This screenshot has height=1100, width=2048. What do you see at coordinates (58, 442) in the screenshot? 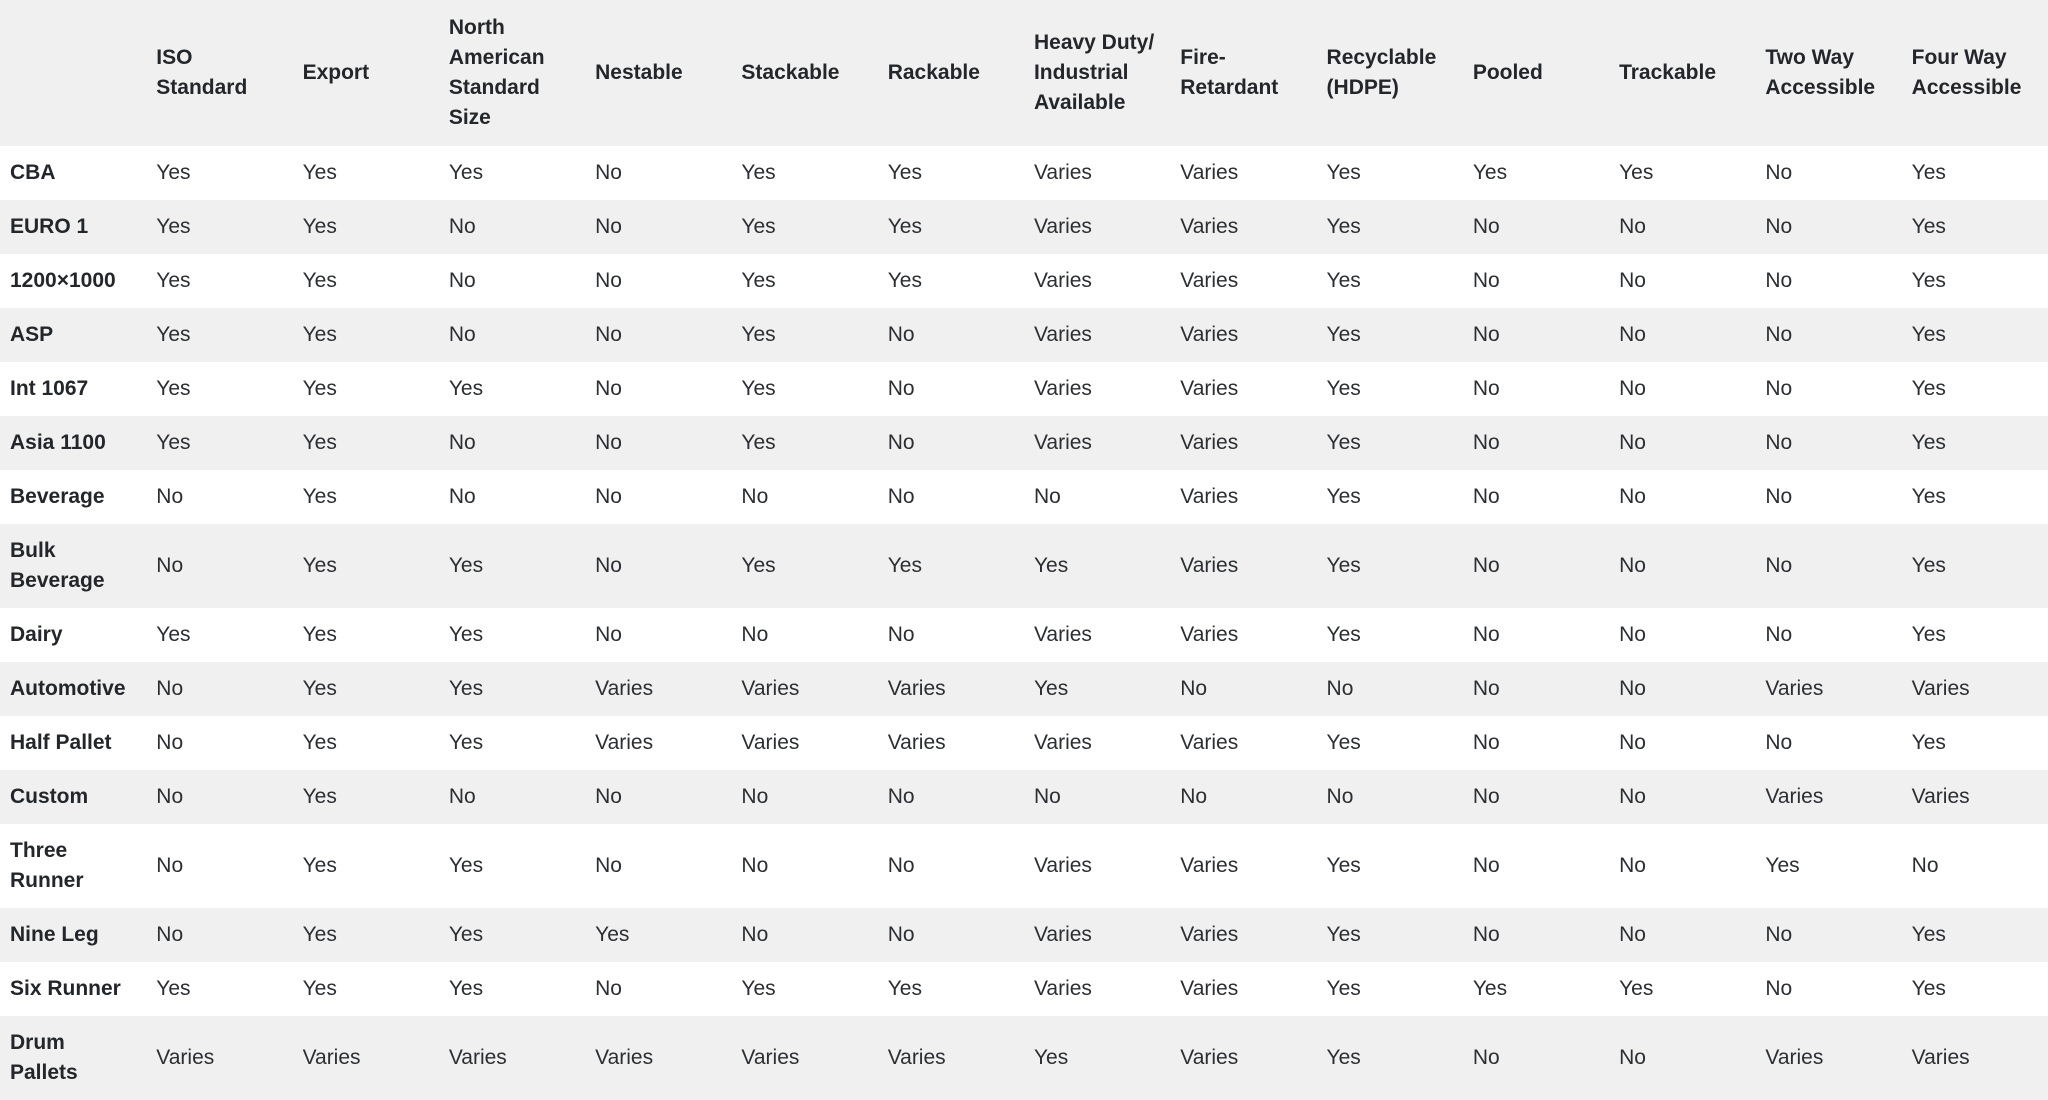
I see `row-header: Asia 1100` at bounding box center [58, 442].